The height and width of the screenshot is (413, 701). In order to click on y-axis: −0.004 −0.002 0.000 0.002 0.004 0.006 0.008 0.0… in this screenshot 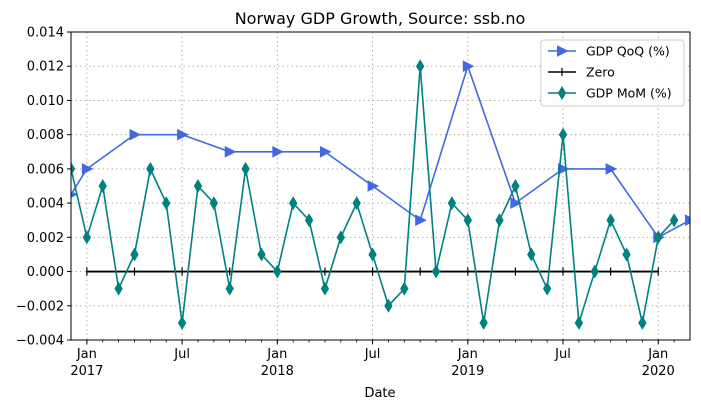, I will do `click(43, 187)`.